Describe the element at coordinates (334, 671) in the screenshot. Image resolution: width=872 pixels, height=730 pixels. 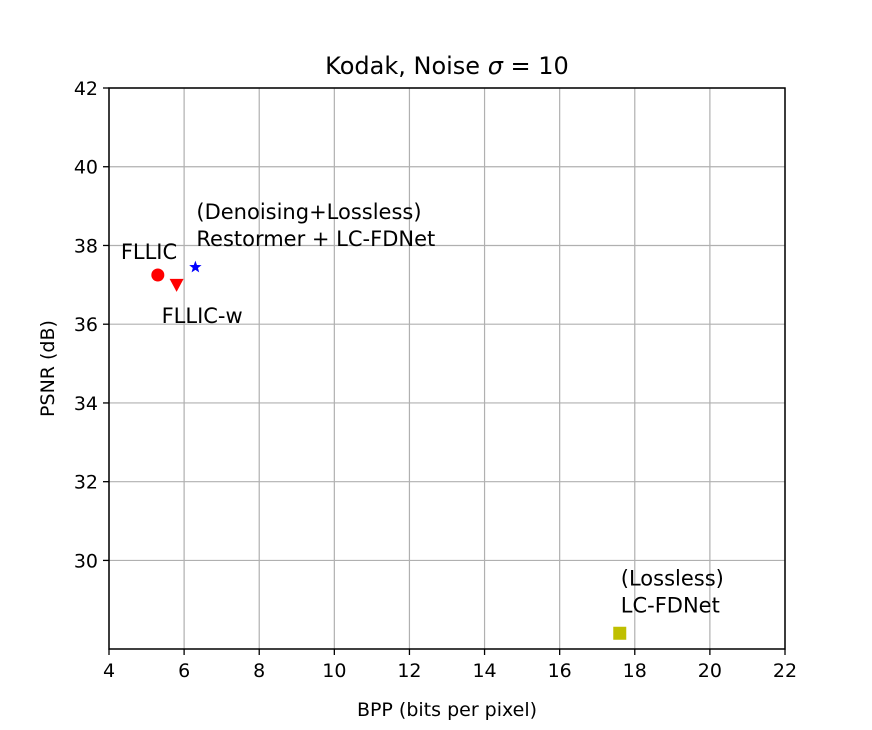
I see `x-tick-label: 10` at that location.